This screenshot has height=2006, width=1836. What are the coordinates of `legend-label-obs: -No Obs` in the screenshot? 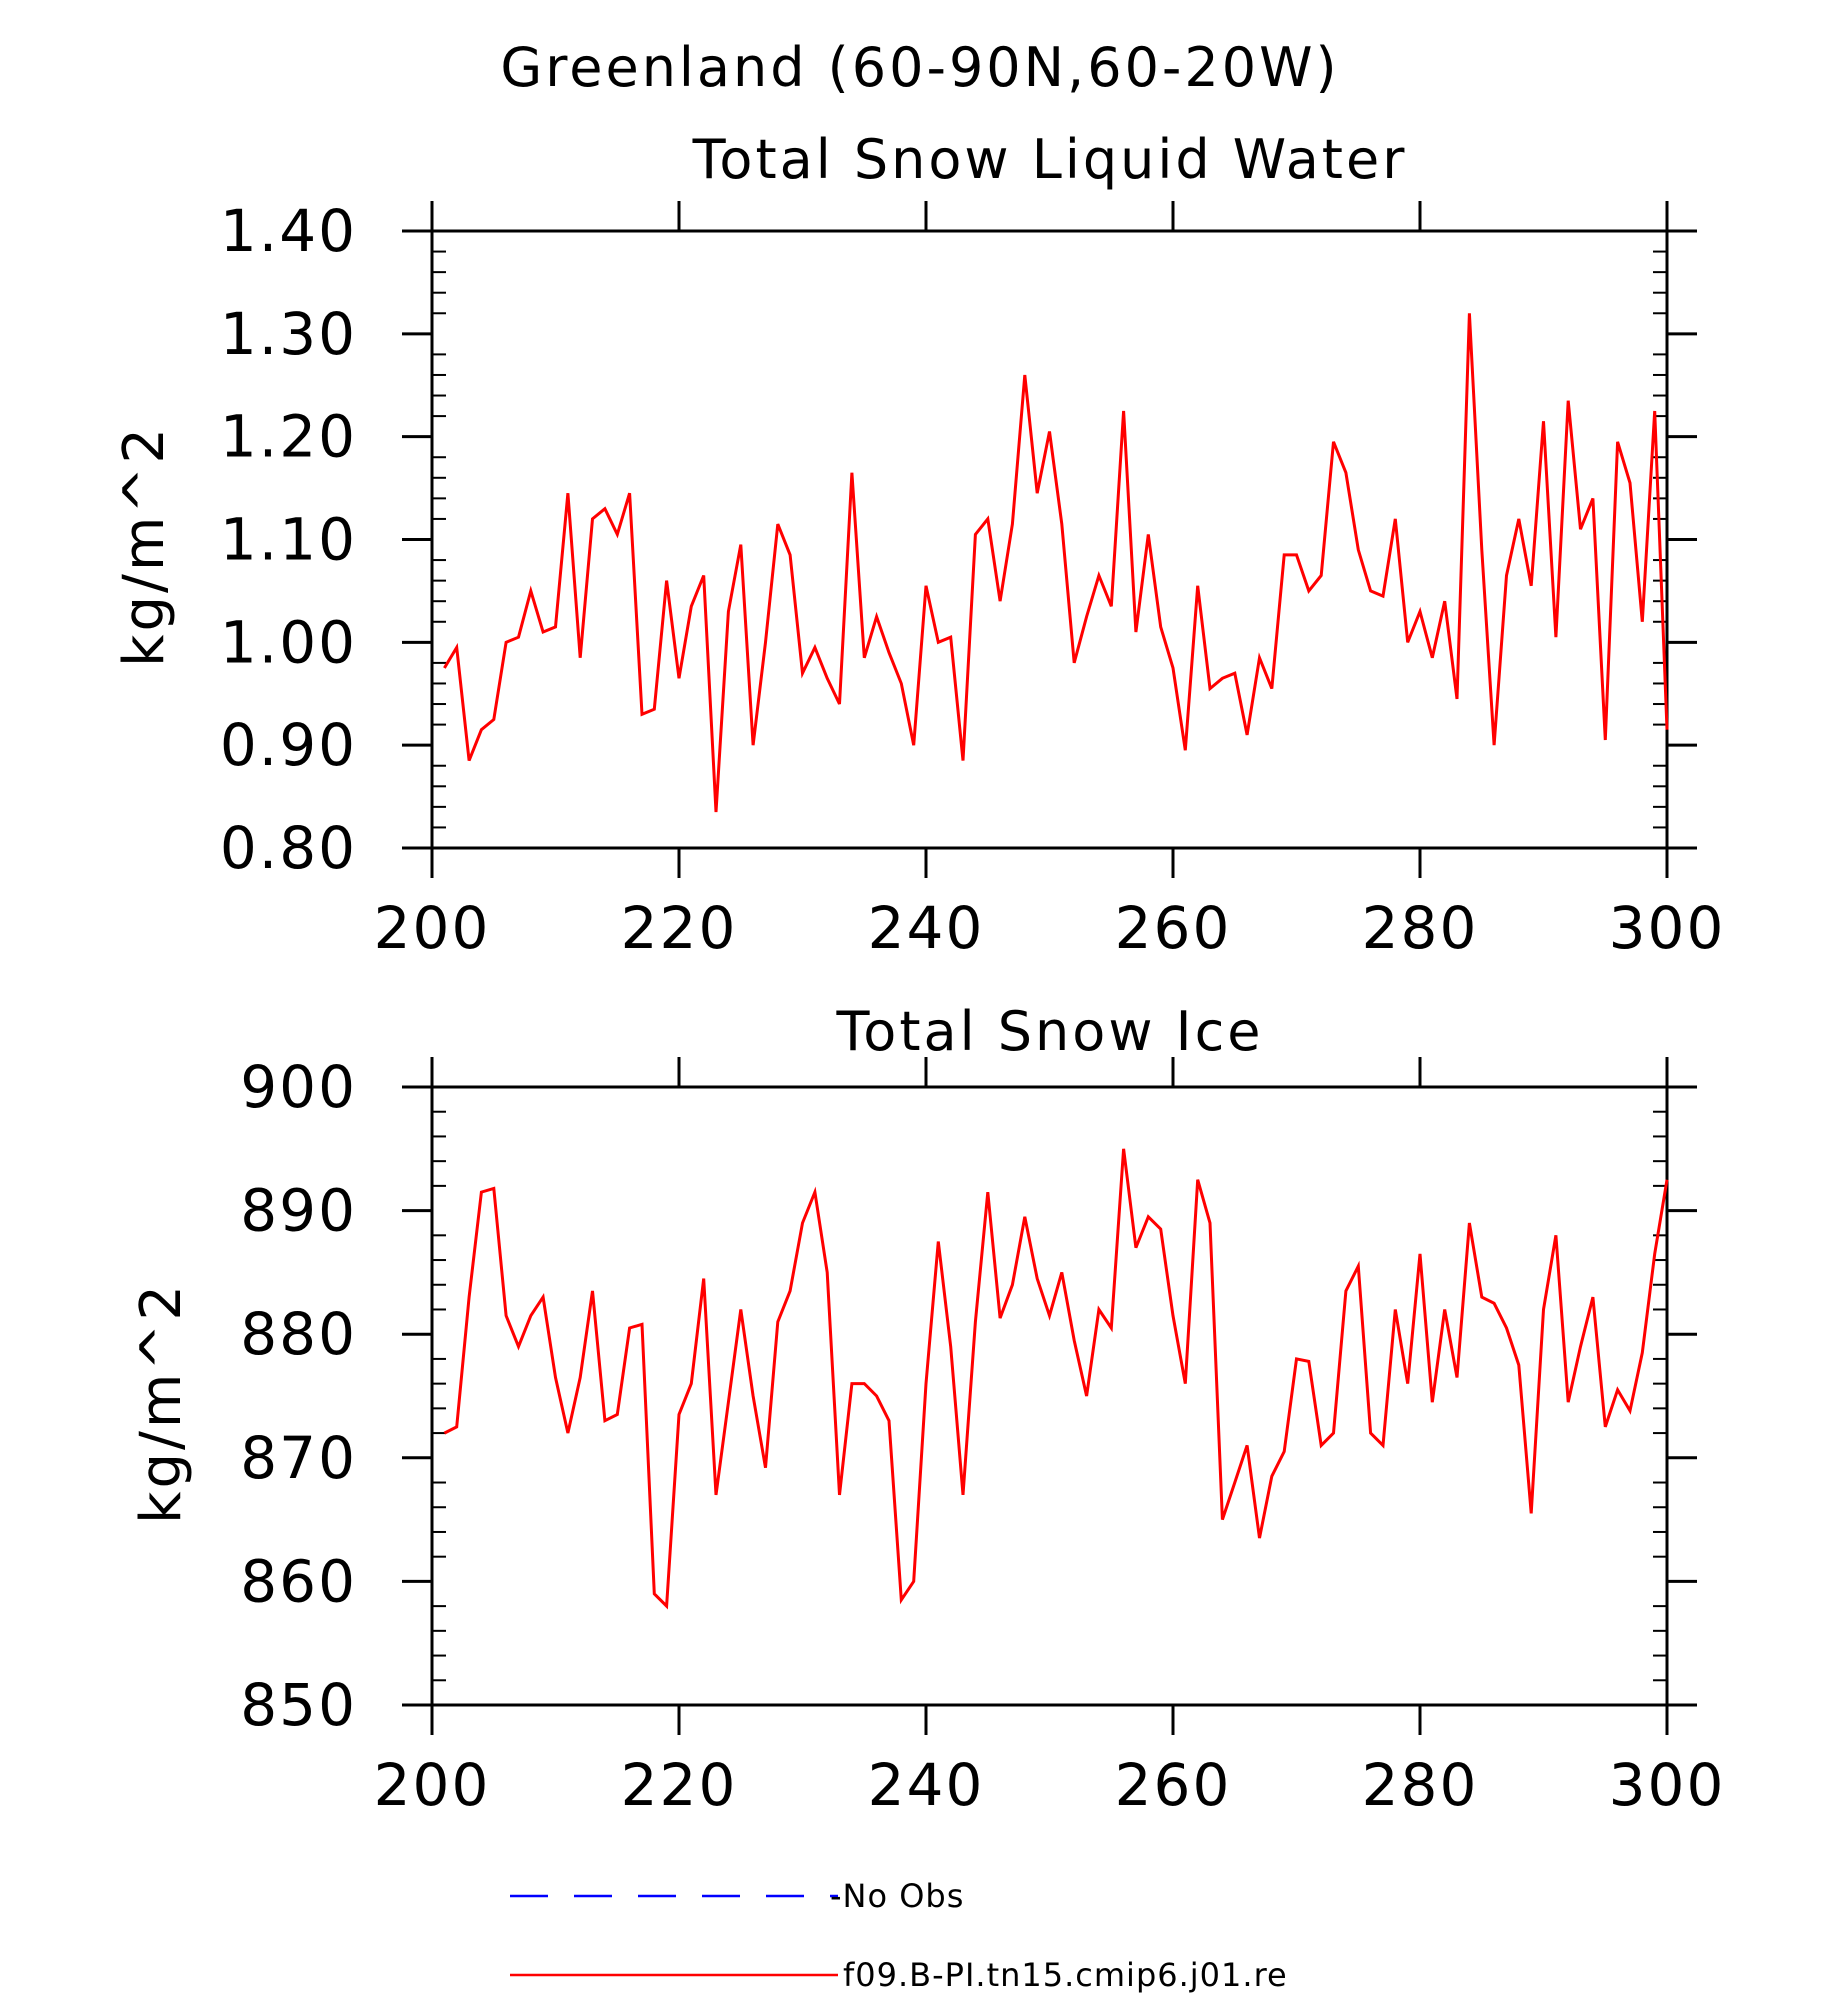 It's located at (897, 1896).